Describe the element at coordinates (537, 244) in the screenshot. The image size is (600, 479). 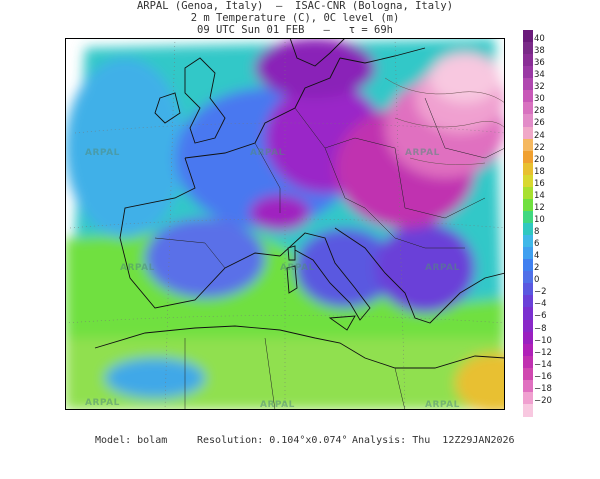
I see `colorbar-tick-label: 6` at that location.